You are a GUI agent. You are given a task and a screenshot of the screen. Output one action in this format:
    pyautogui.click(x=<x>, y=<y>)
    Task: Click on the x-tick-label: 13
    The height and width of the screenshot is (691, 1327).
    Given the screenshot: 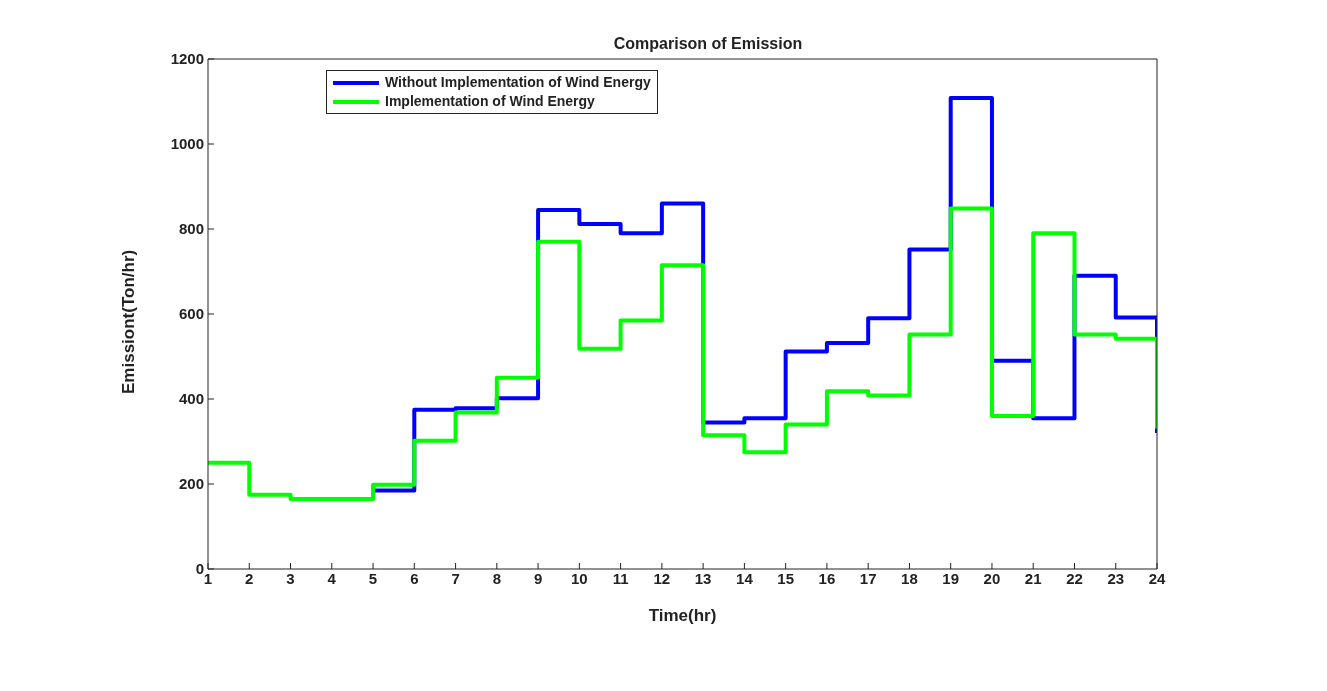 What is the action you would take?
    pyautogui.click(x=703, y=578)
    